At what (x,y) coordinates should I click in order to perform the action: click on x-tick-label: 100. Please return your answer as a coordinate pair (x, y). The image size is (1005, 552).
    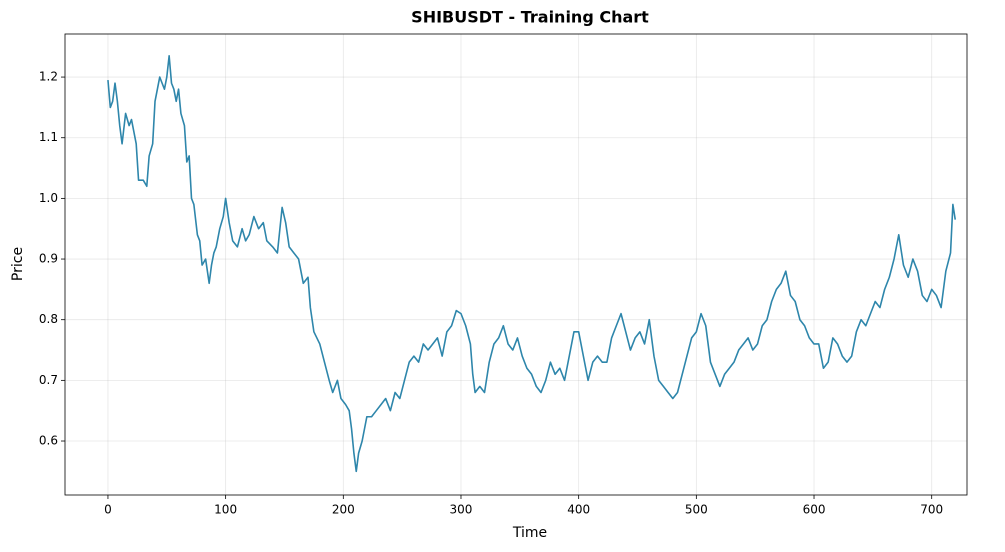
    Looking at the image, I should click on (225, 510).